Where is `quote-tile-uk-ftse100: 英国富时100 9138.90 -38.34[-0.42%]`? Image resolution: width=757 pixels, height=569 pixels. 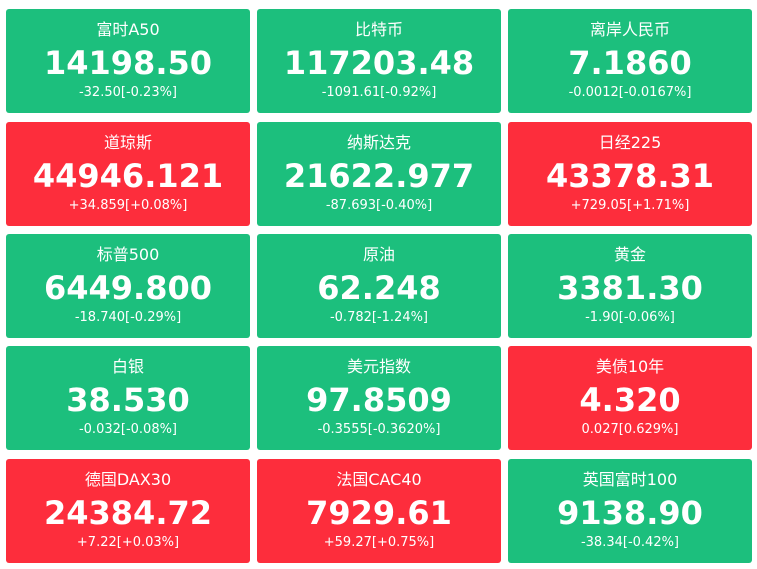 quote-tile-uk-ftse100: 英国富时100 9138.90 -38.34[-0.42%] is located at coordinates (630, 511).